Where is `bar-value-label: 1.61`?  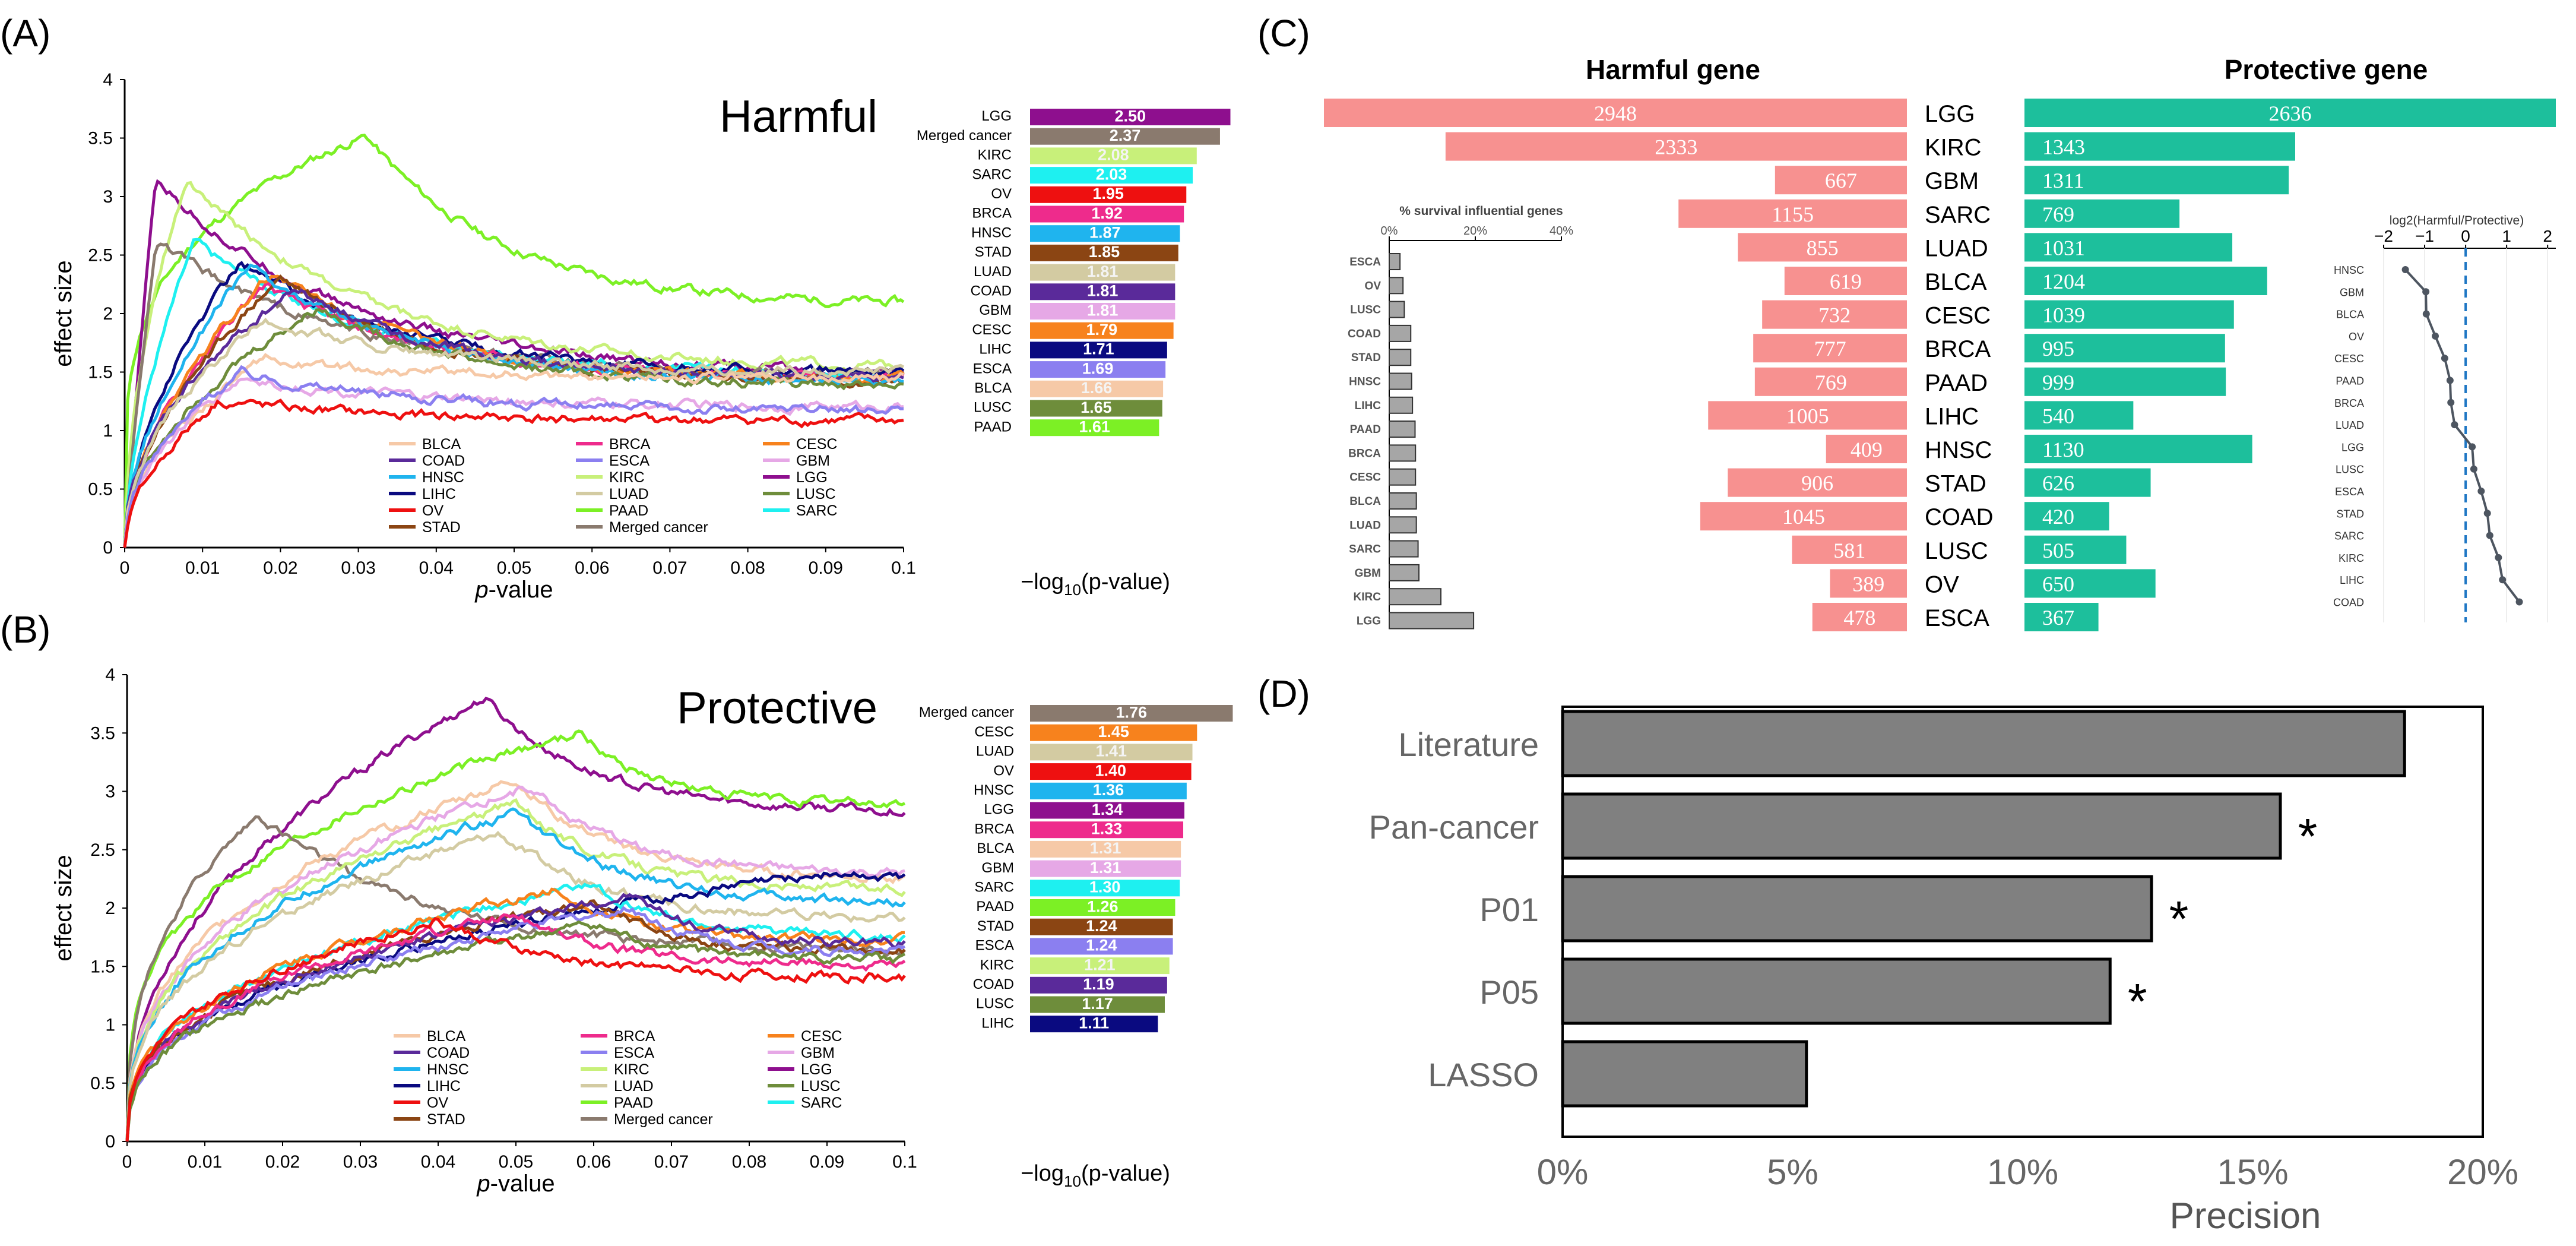
bar-value-label: 1.61 is located at coordinates (1094, 426).